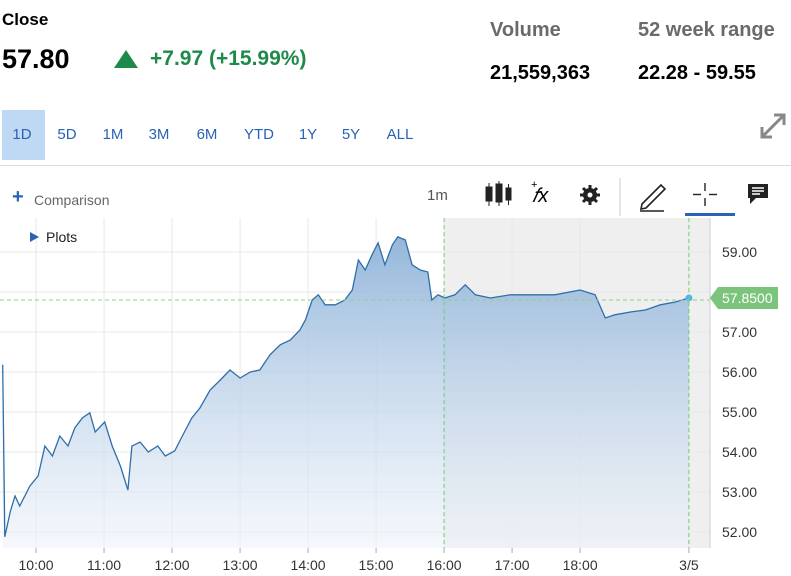  I want to click on fx-icon: 𝑓x, so click(540, 196).